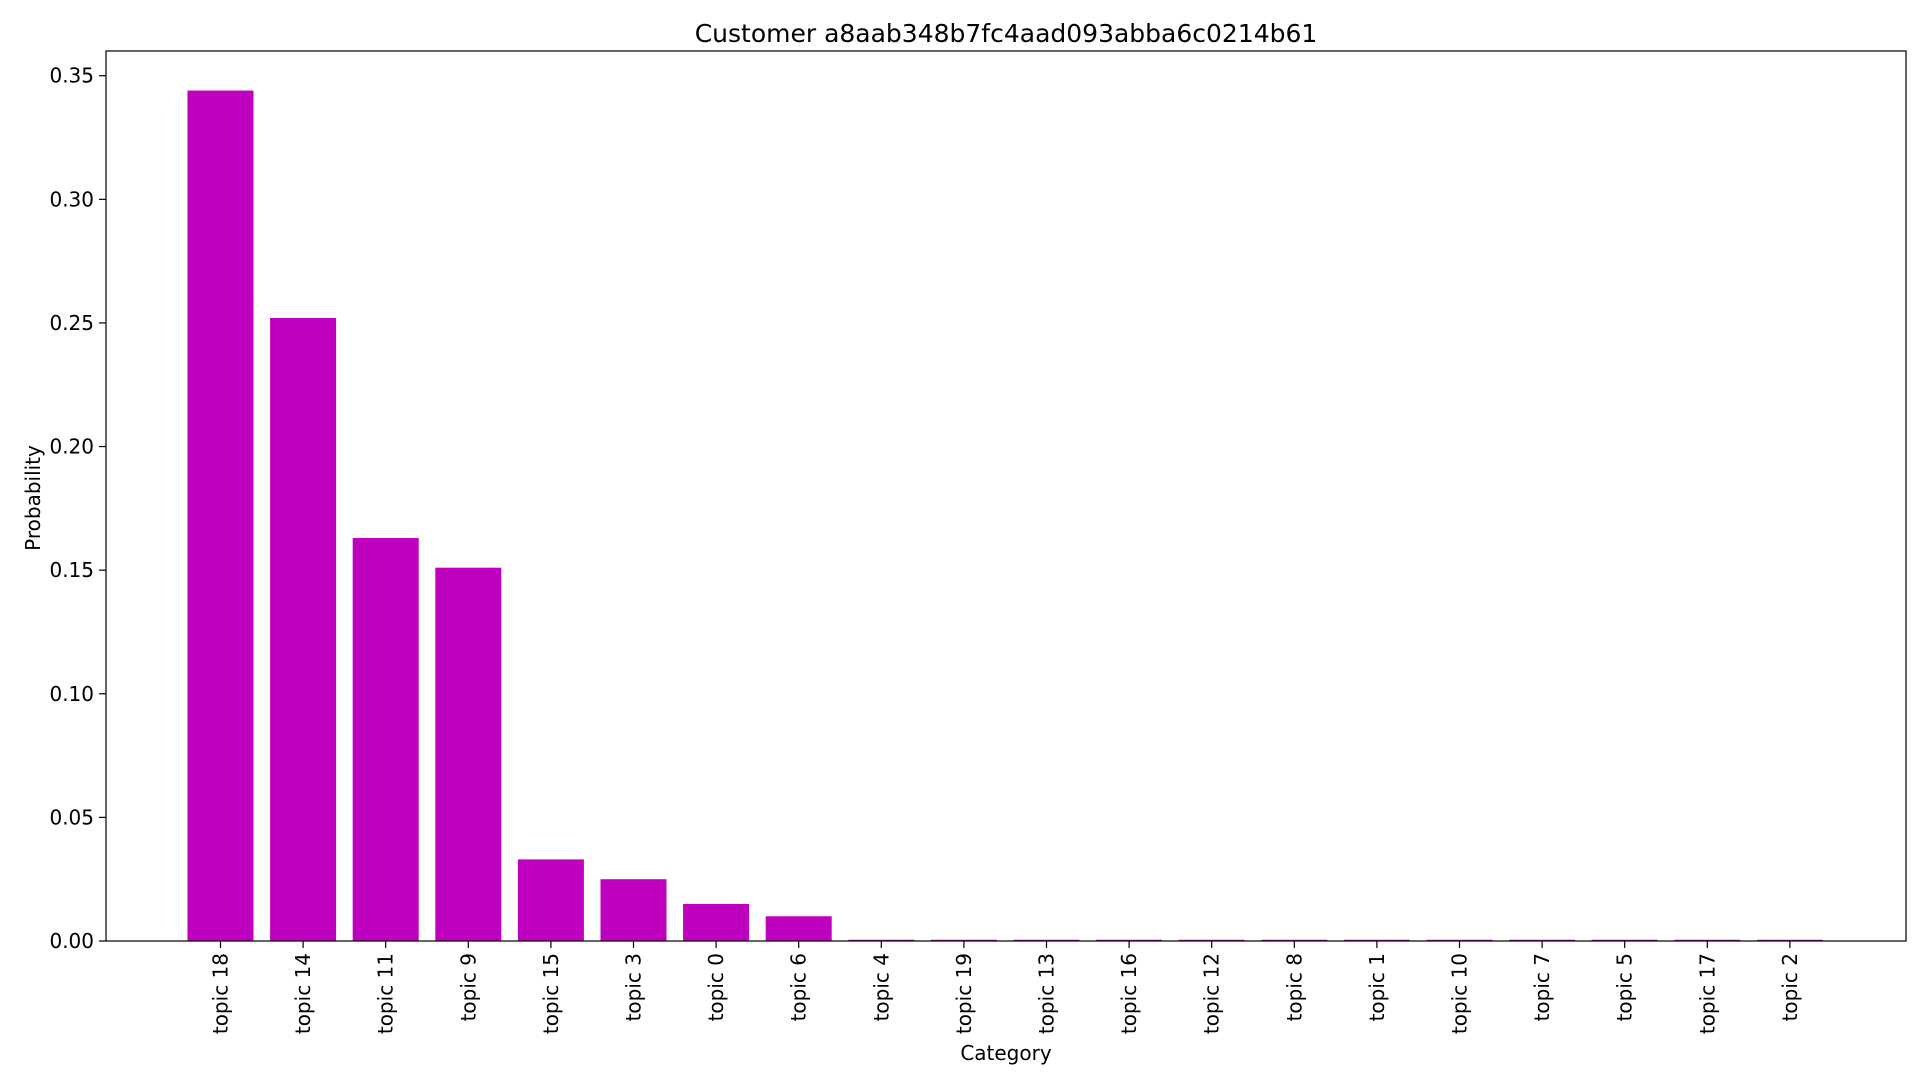 Image resolution: width=1920 pixels, height=1080 pixels. What do you see at coordinates (1460, 993) in the screenshot?
I see `x-tick-label: topic 10` at bounding box center [1460, 993].